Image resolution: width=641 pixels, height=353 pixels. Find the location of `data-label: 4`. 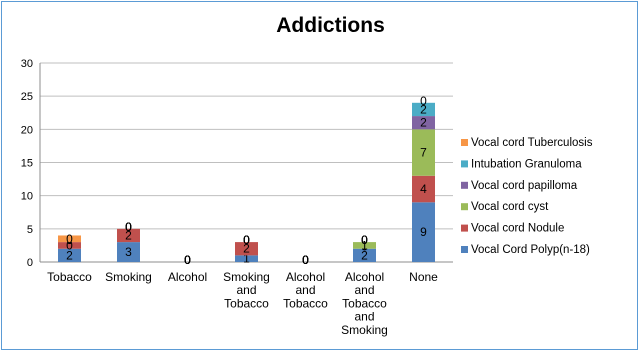

data-label: 4 is located at coordinates (423, 189).